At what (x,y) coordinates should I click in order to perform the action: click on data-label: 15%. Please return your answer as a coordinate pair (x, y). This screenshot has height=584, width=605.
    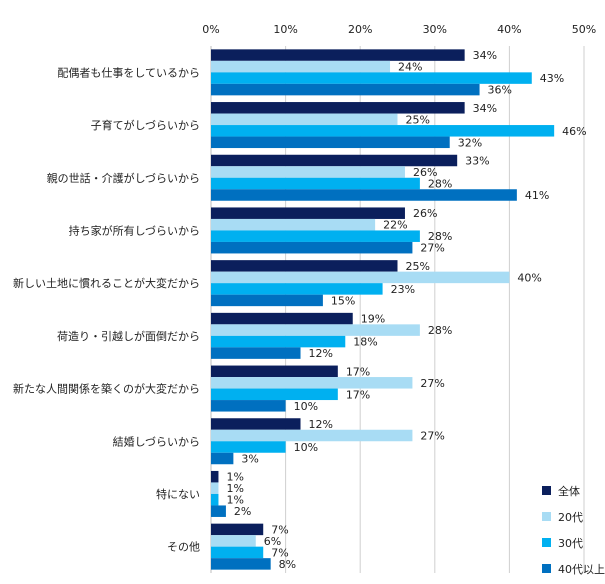
    Looking at the image, I should click on (343, 300).